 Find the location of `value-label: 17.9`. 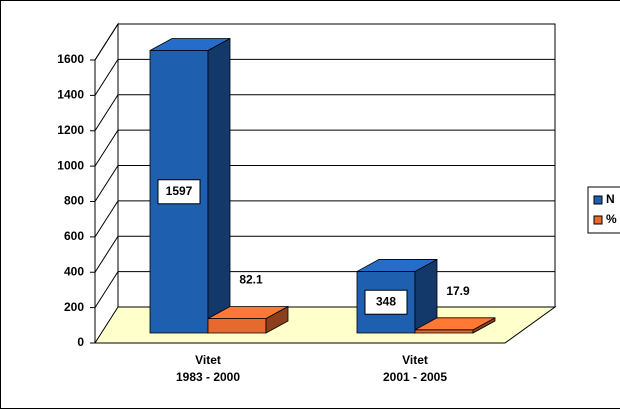

value-label: 17.9 is located at coordinates (458, 291).